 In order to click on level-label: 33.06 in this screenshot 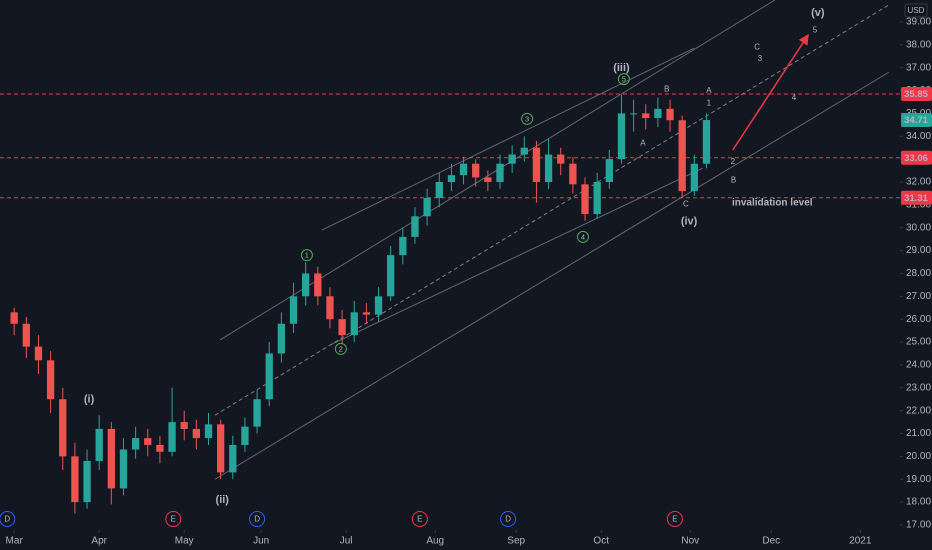, I will do `click(916, 158)`.